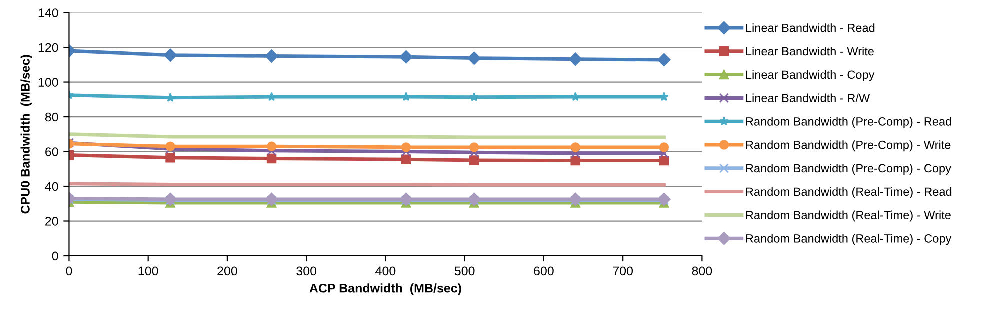 The height and width of the screenshot is (320, 989). Describe the element at coordinates (702, 271) in the screenshot. I see `x-tick-label: 800` at that location.